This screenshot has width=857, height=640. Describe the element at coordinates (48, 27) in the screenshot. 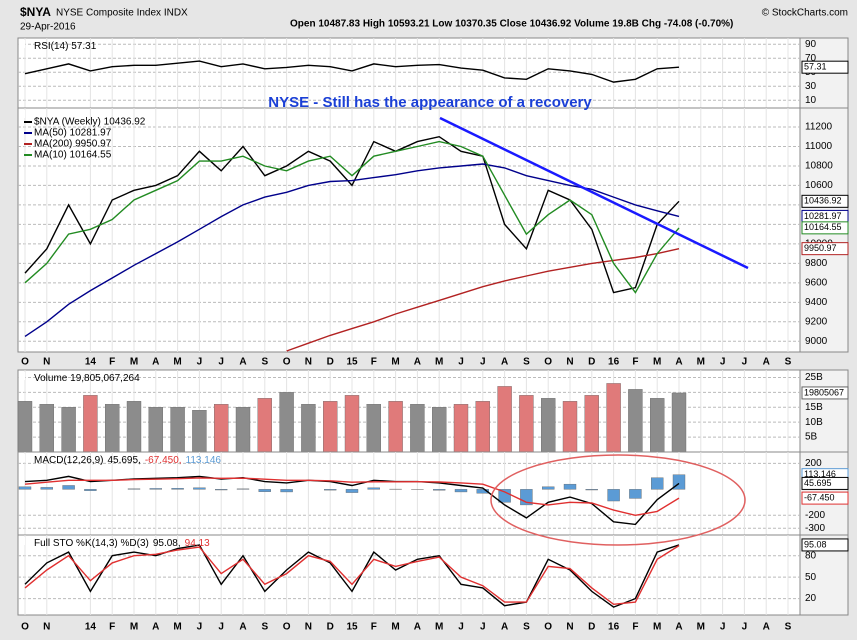

I see `date: 29-Apr-2016` at that location.